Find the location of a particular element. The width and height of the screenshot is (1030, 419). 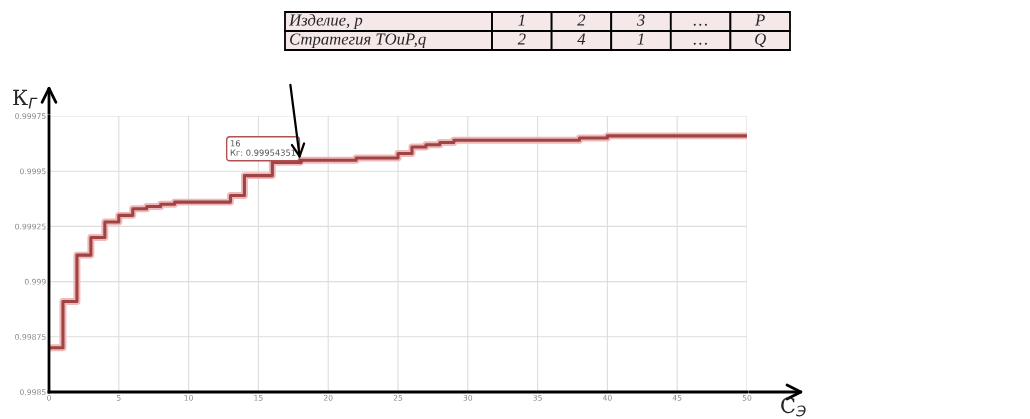

y-axis-title: К$_{Г}$ is located at coordinates (25, 99).